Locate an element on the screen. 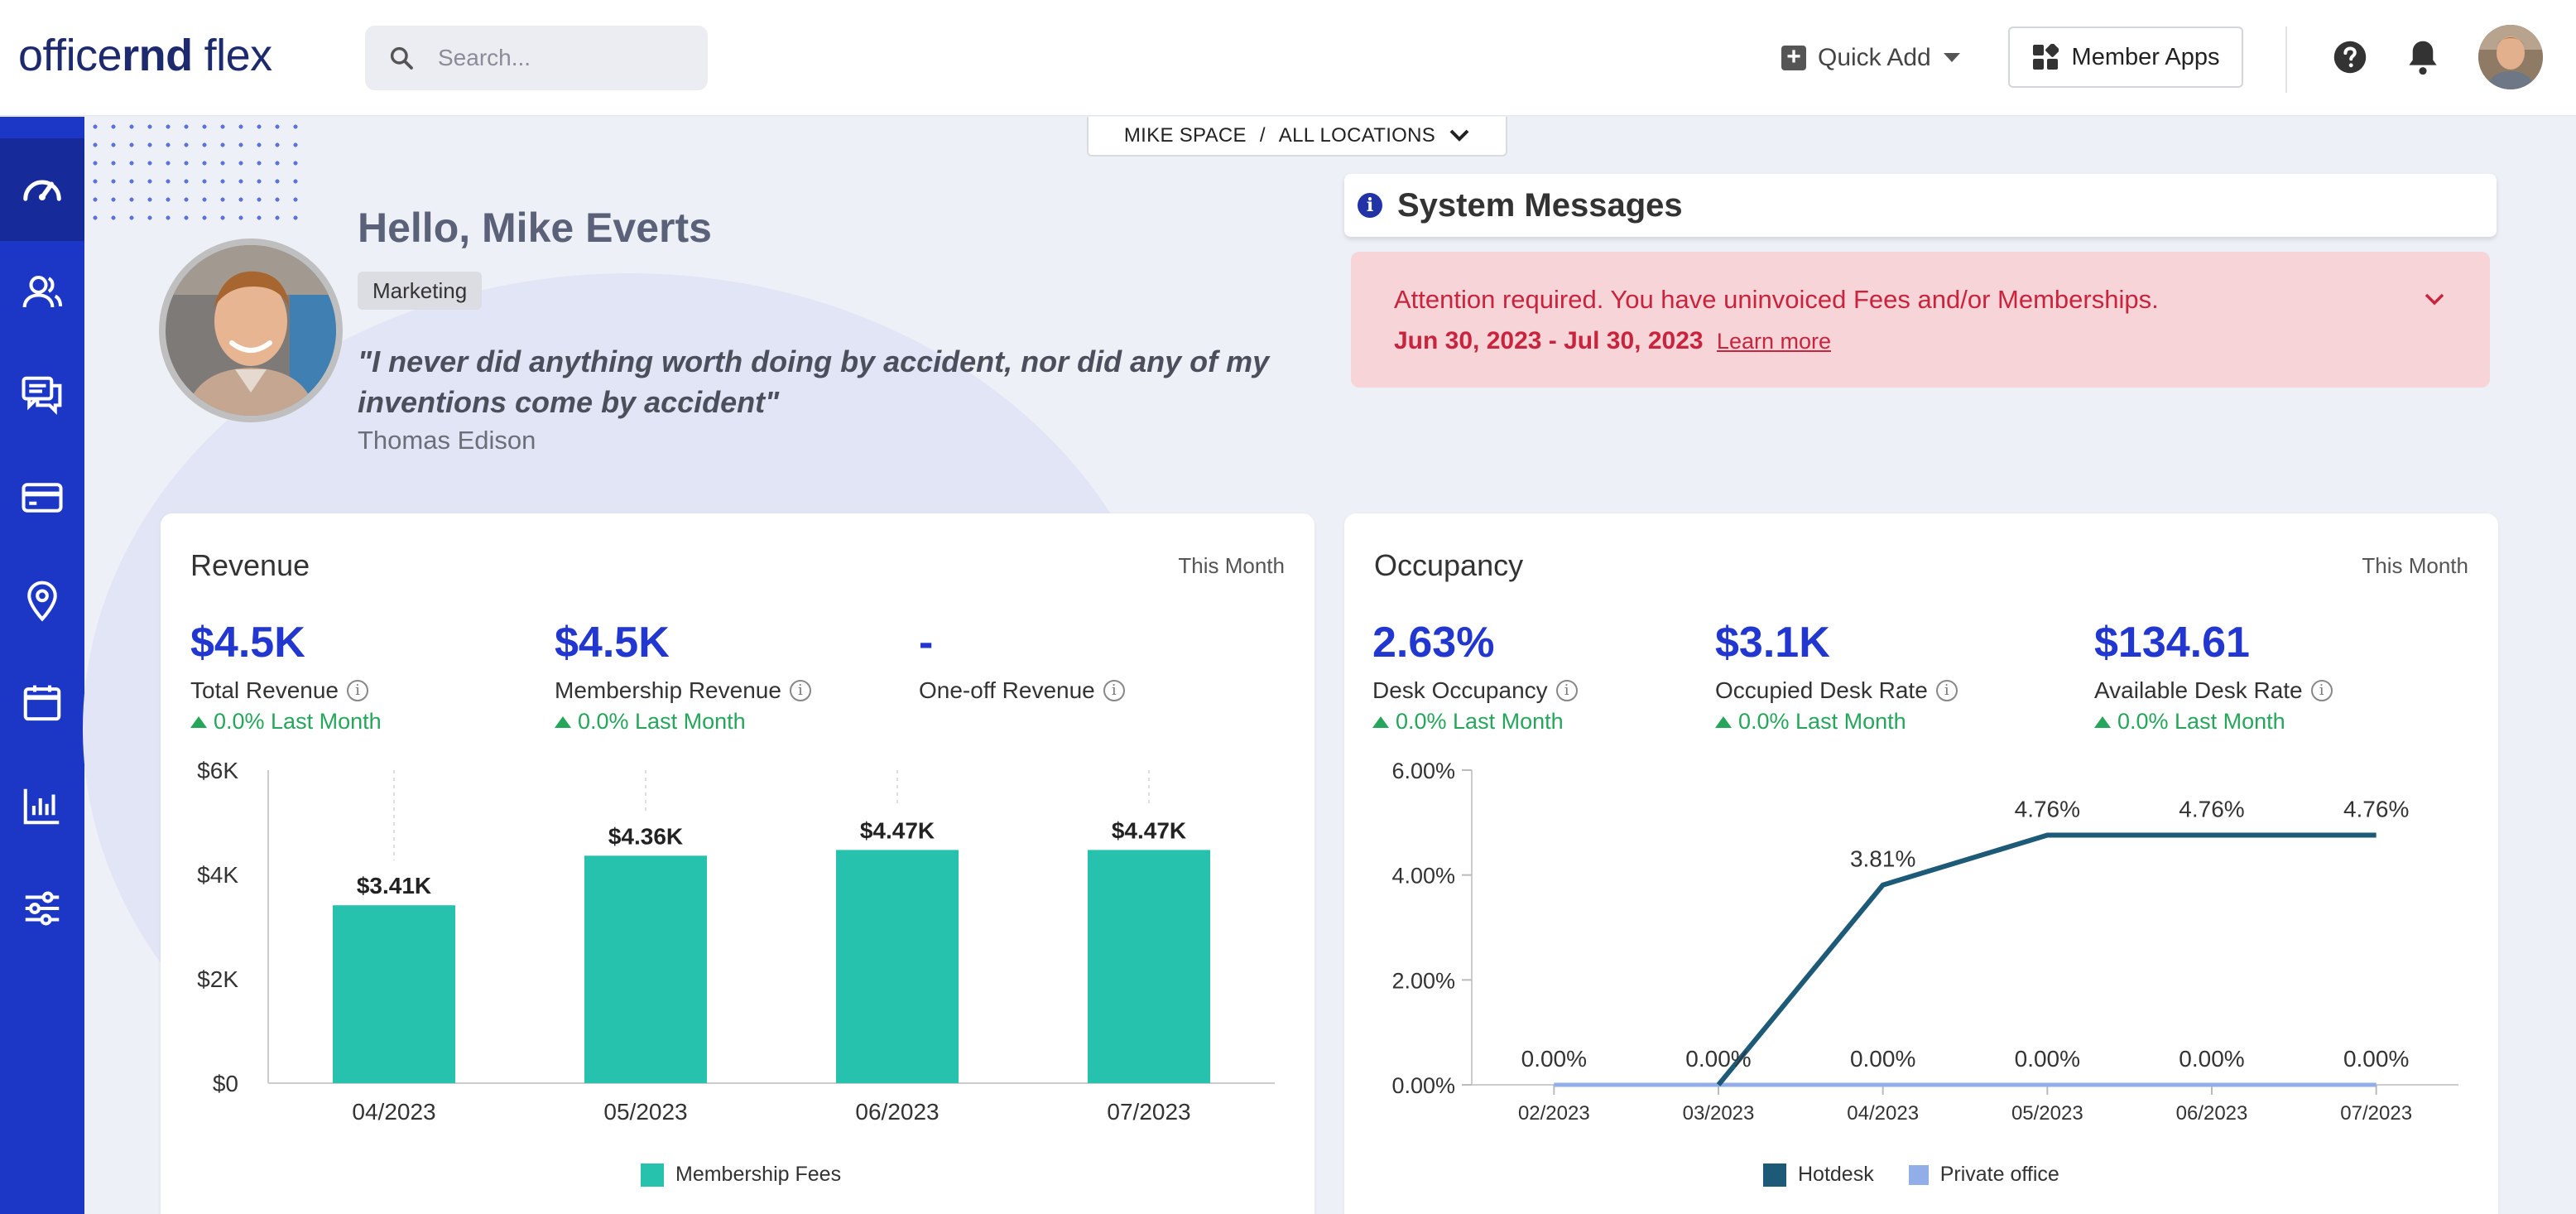 Image resolution: width=2576 pixels, height=1214 pixels. profile-photo is located at coordinates (251, 331).